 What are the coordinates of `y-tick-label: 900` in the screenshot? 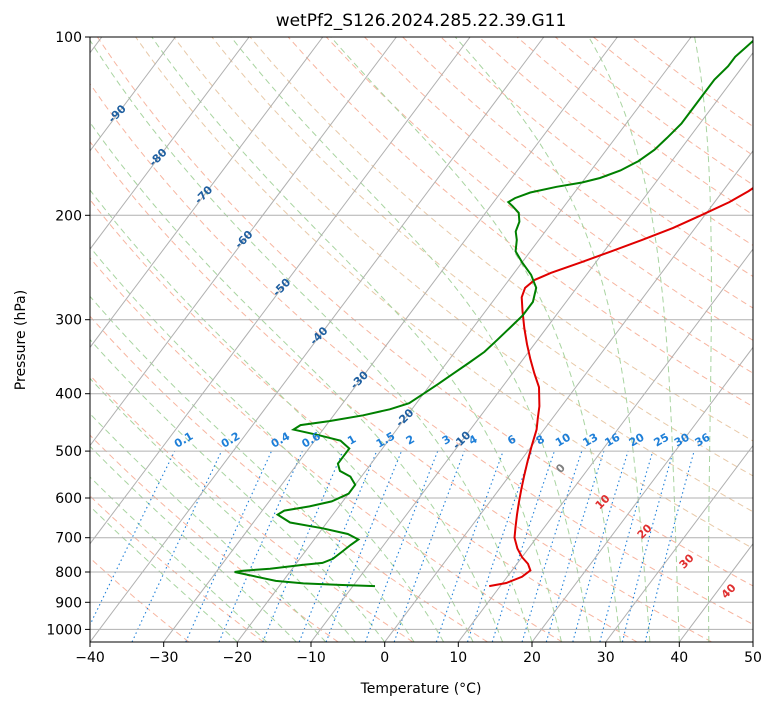 It's located at (68, 603).